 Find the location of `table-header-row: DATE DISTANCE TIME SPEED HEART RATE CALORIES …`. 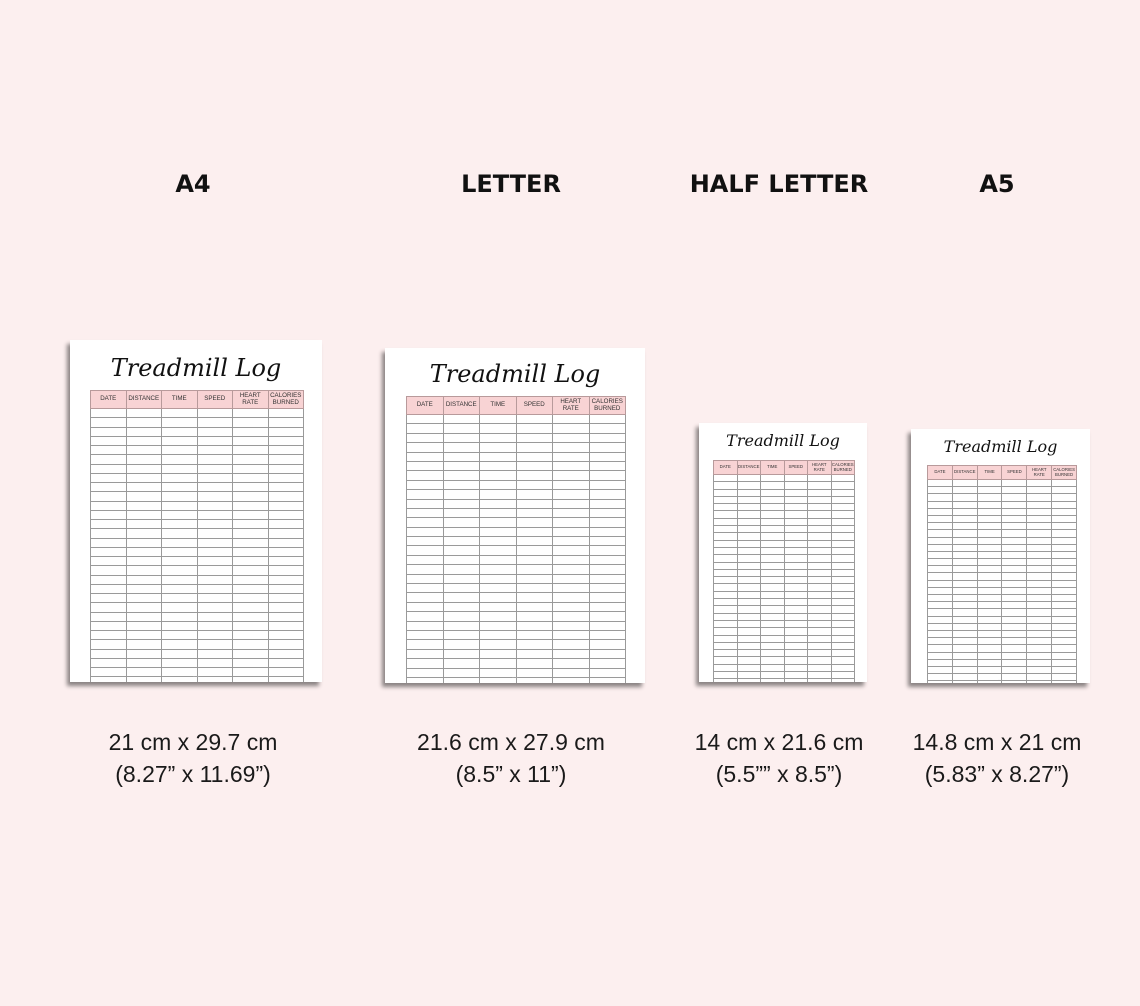

table-header-row: DATE DISTANCE TIME SPEED HEART RATE CALORIES … is located at coordinates (197, 399).